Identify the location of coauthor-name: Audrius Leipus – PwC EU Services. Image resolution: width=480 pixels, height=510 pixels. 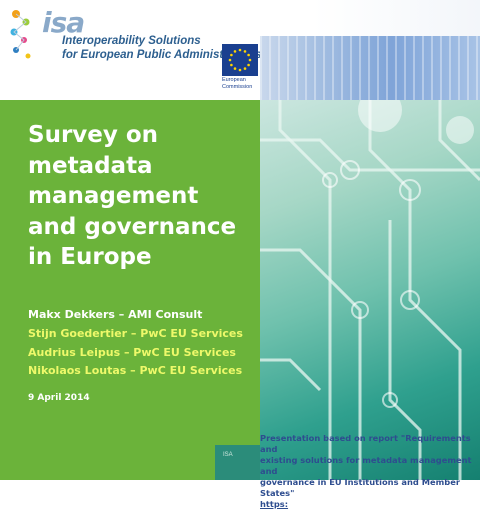
(132, 352).